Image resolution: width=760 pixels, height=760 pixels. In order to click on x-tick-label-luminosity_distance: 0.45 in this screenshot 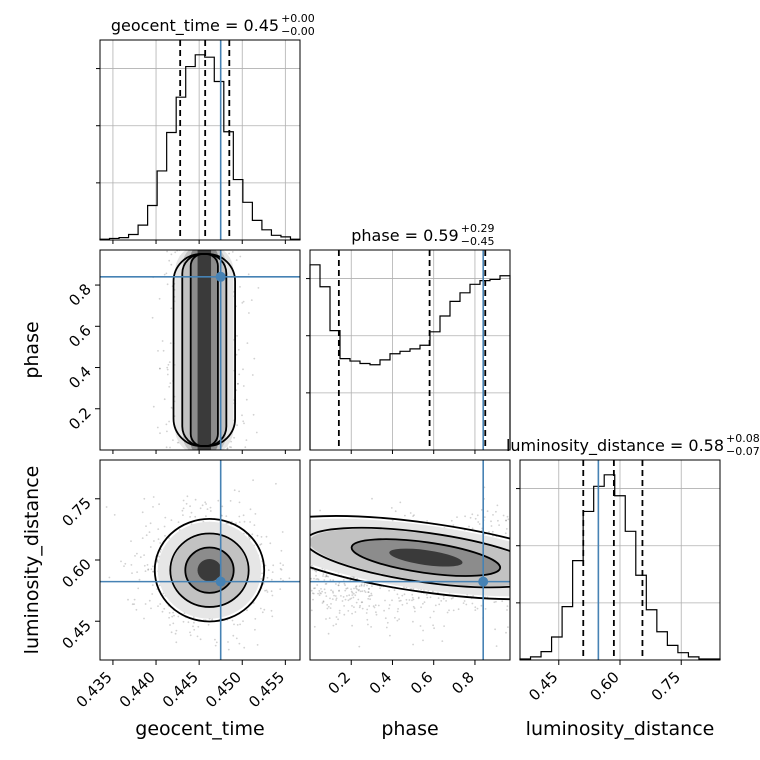, I will do `click(543, 686)`.